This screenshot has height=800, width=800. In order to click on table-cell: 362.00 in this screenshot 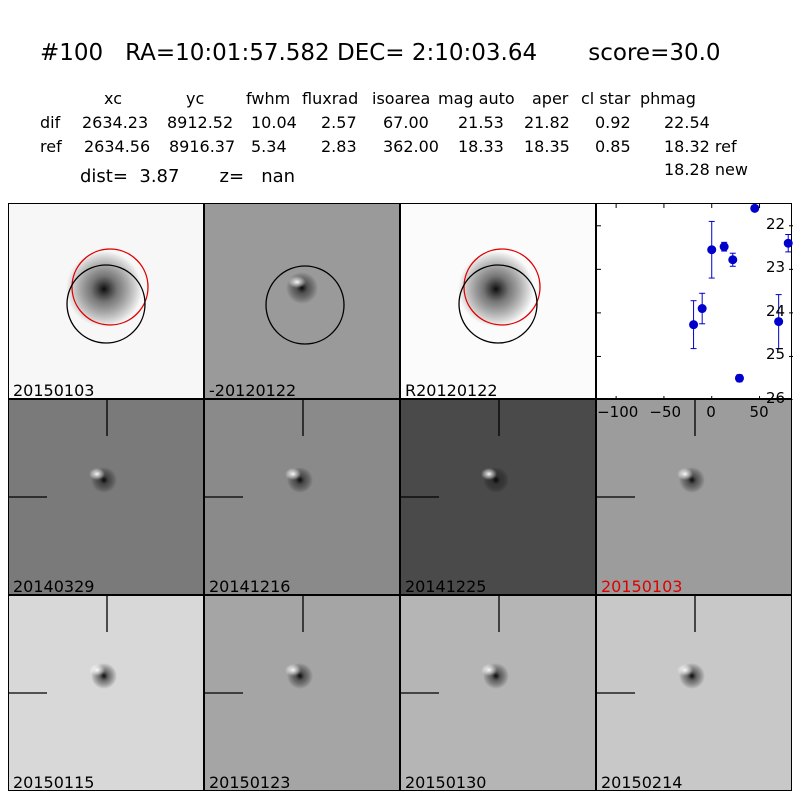, I will do `click(411, 146)`.